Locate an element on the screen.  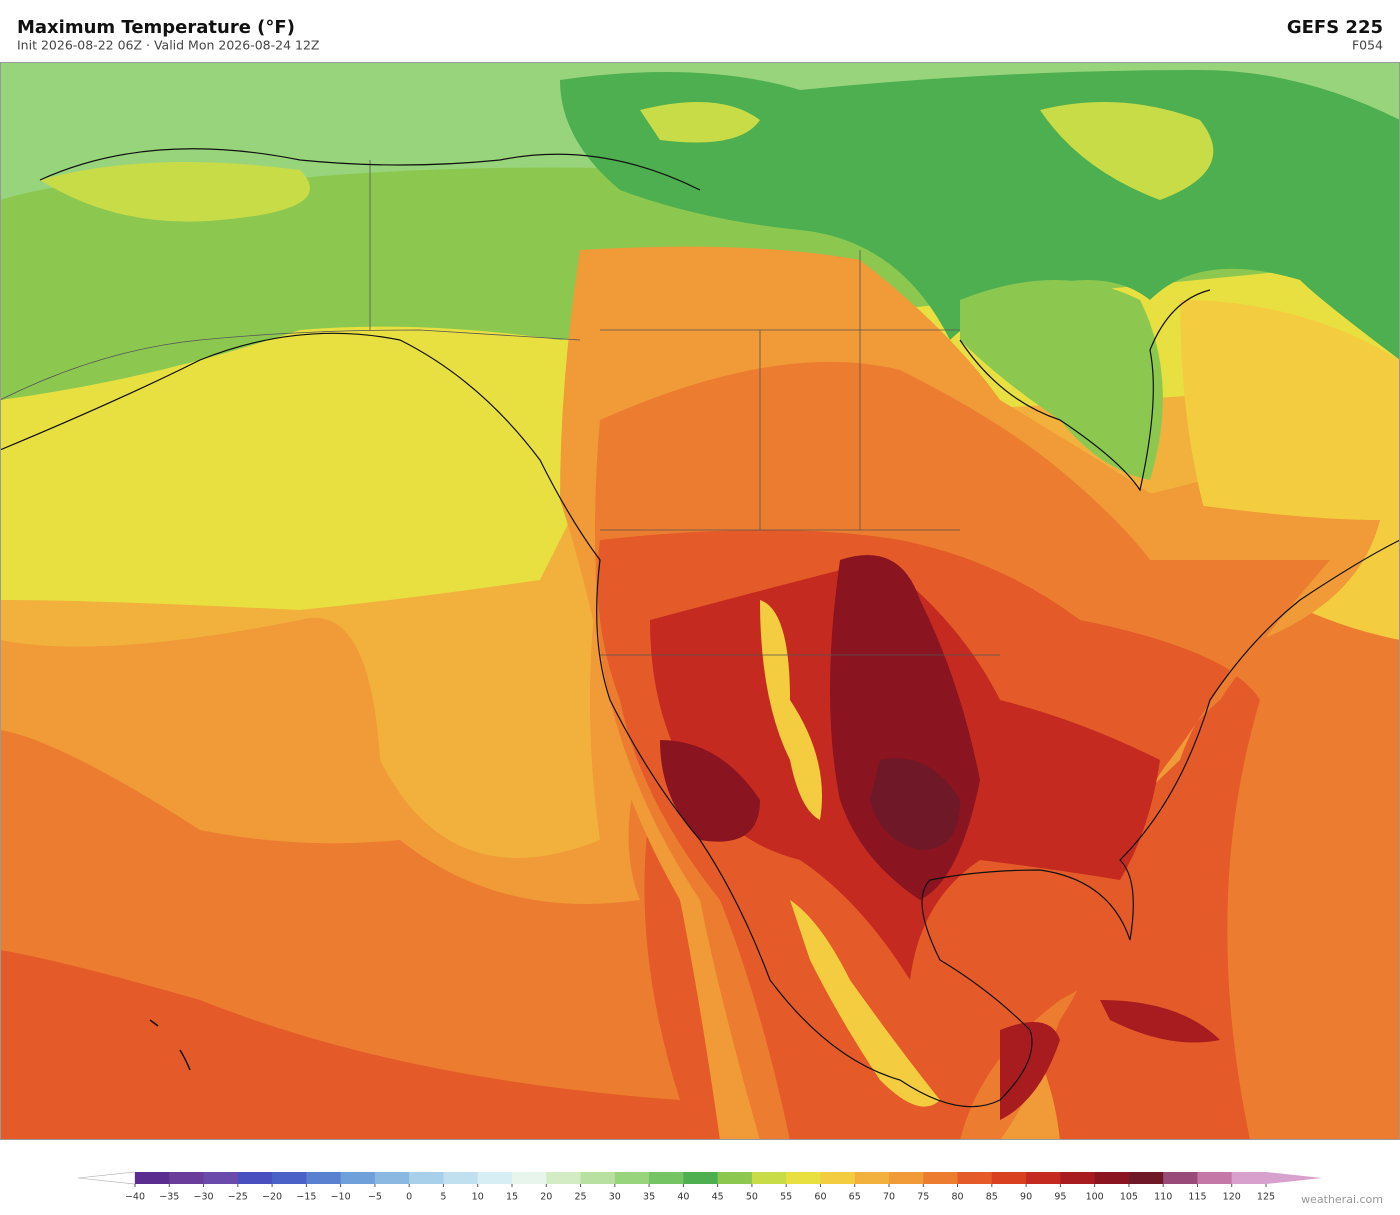
colorbar-label: 85 is located at coordinates (992, 1197).